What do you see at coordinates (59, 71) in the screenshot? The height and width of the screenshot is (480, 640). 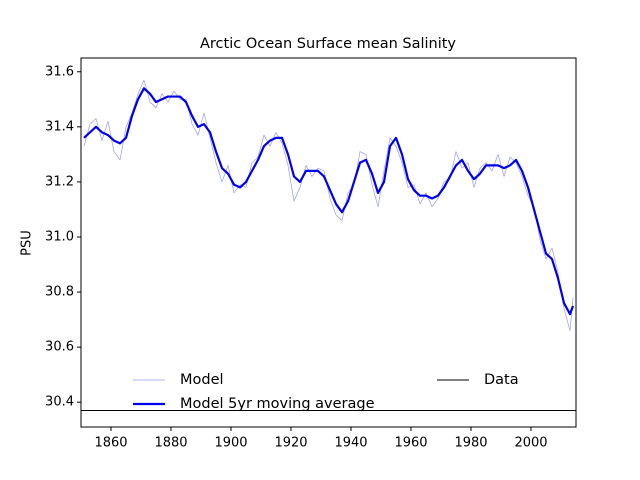 I see `y-tick-label: 31.6` at bounding box center [59, 71].